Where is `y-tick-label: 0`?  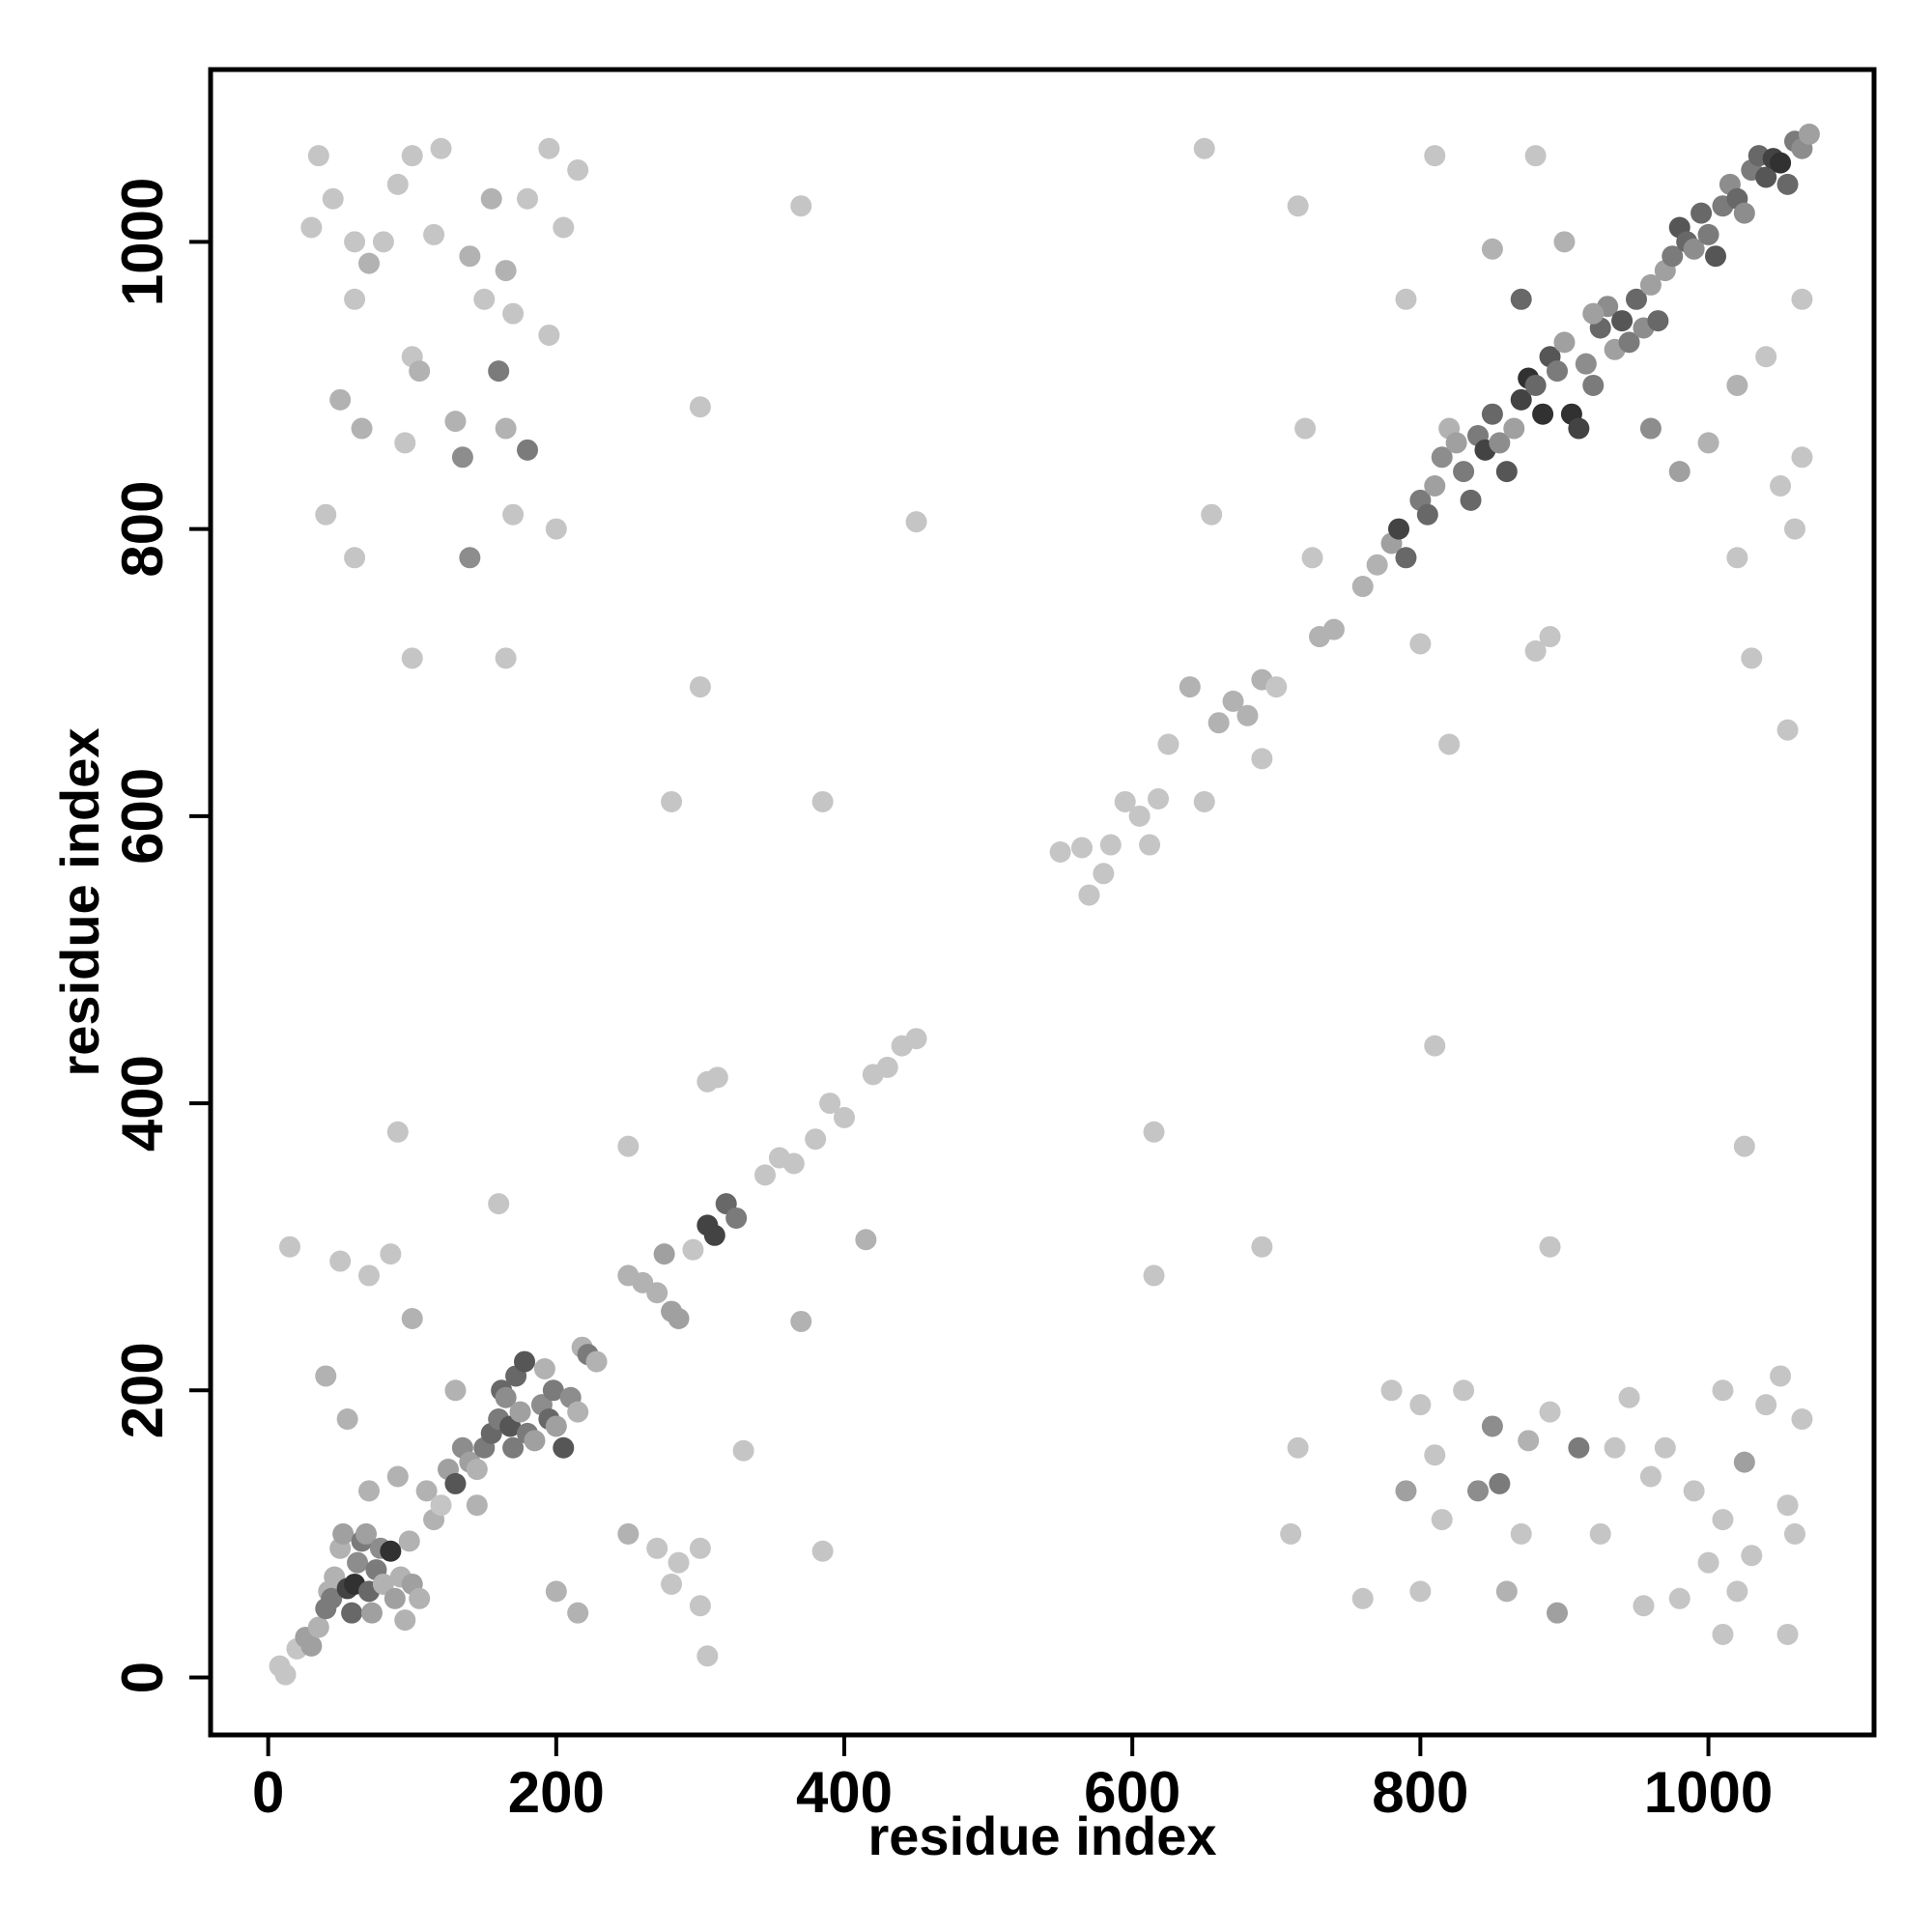 y-tick-label: 0 is located at coordinates (142, 1677).